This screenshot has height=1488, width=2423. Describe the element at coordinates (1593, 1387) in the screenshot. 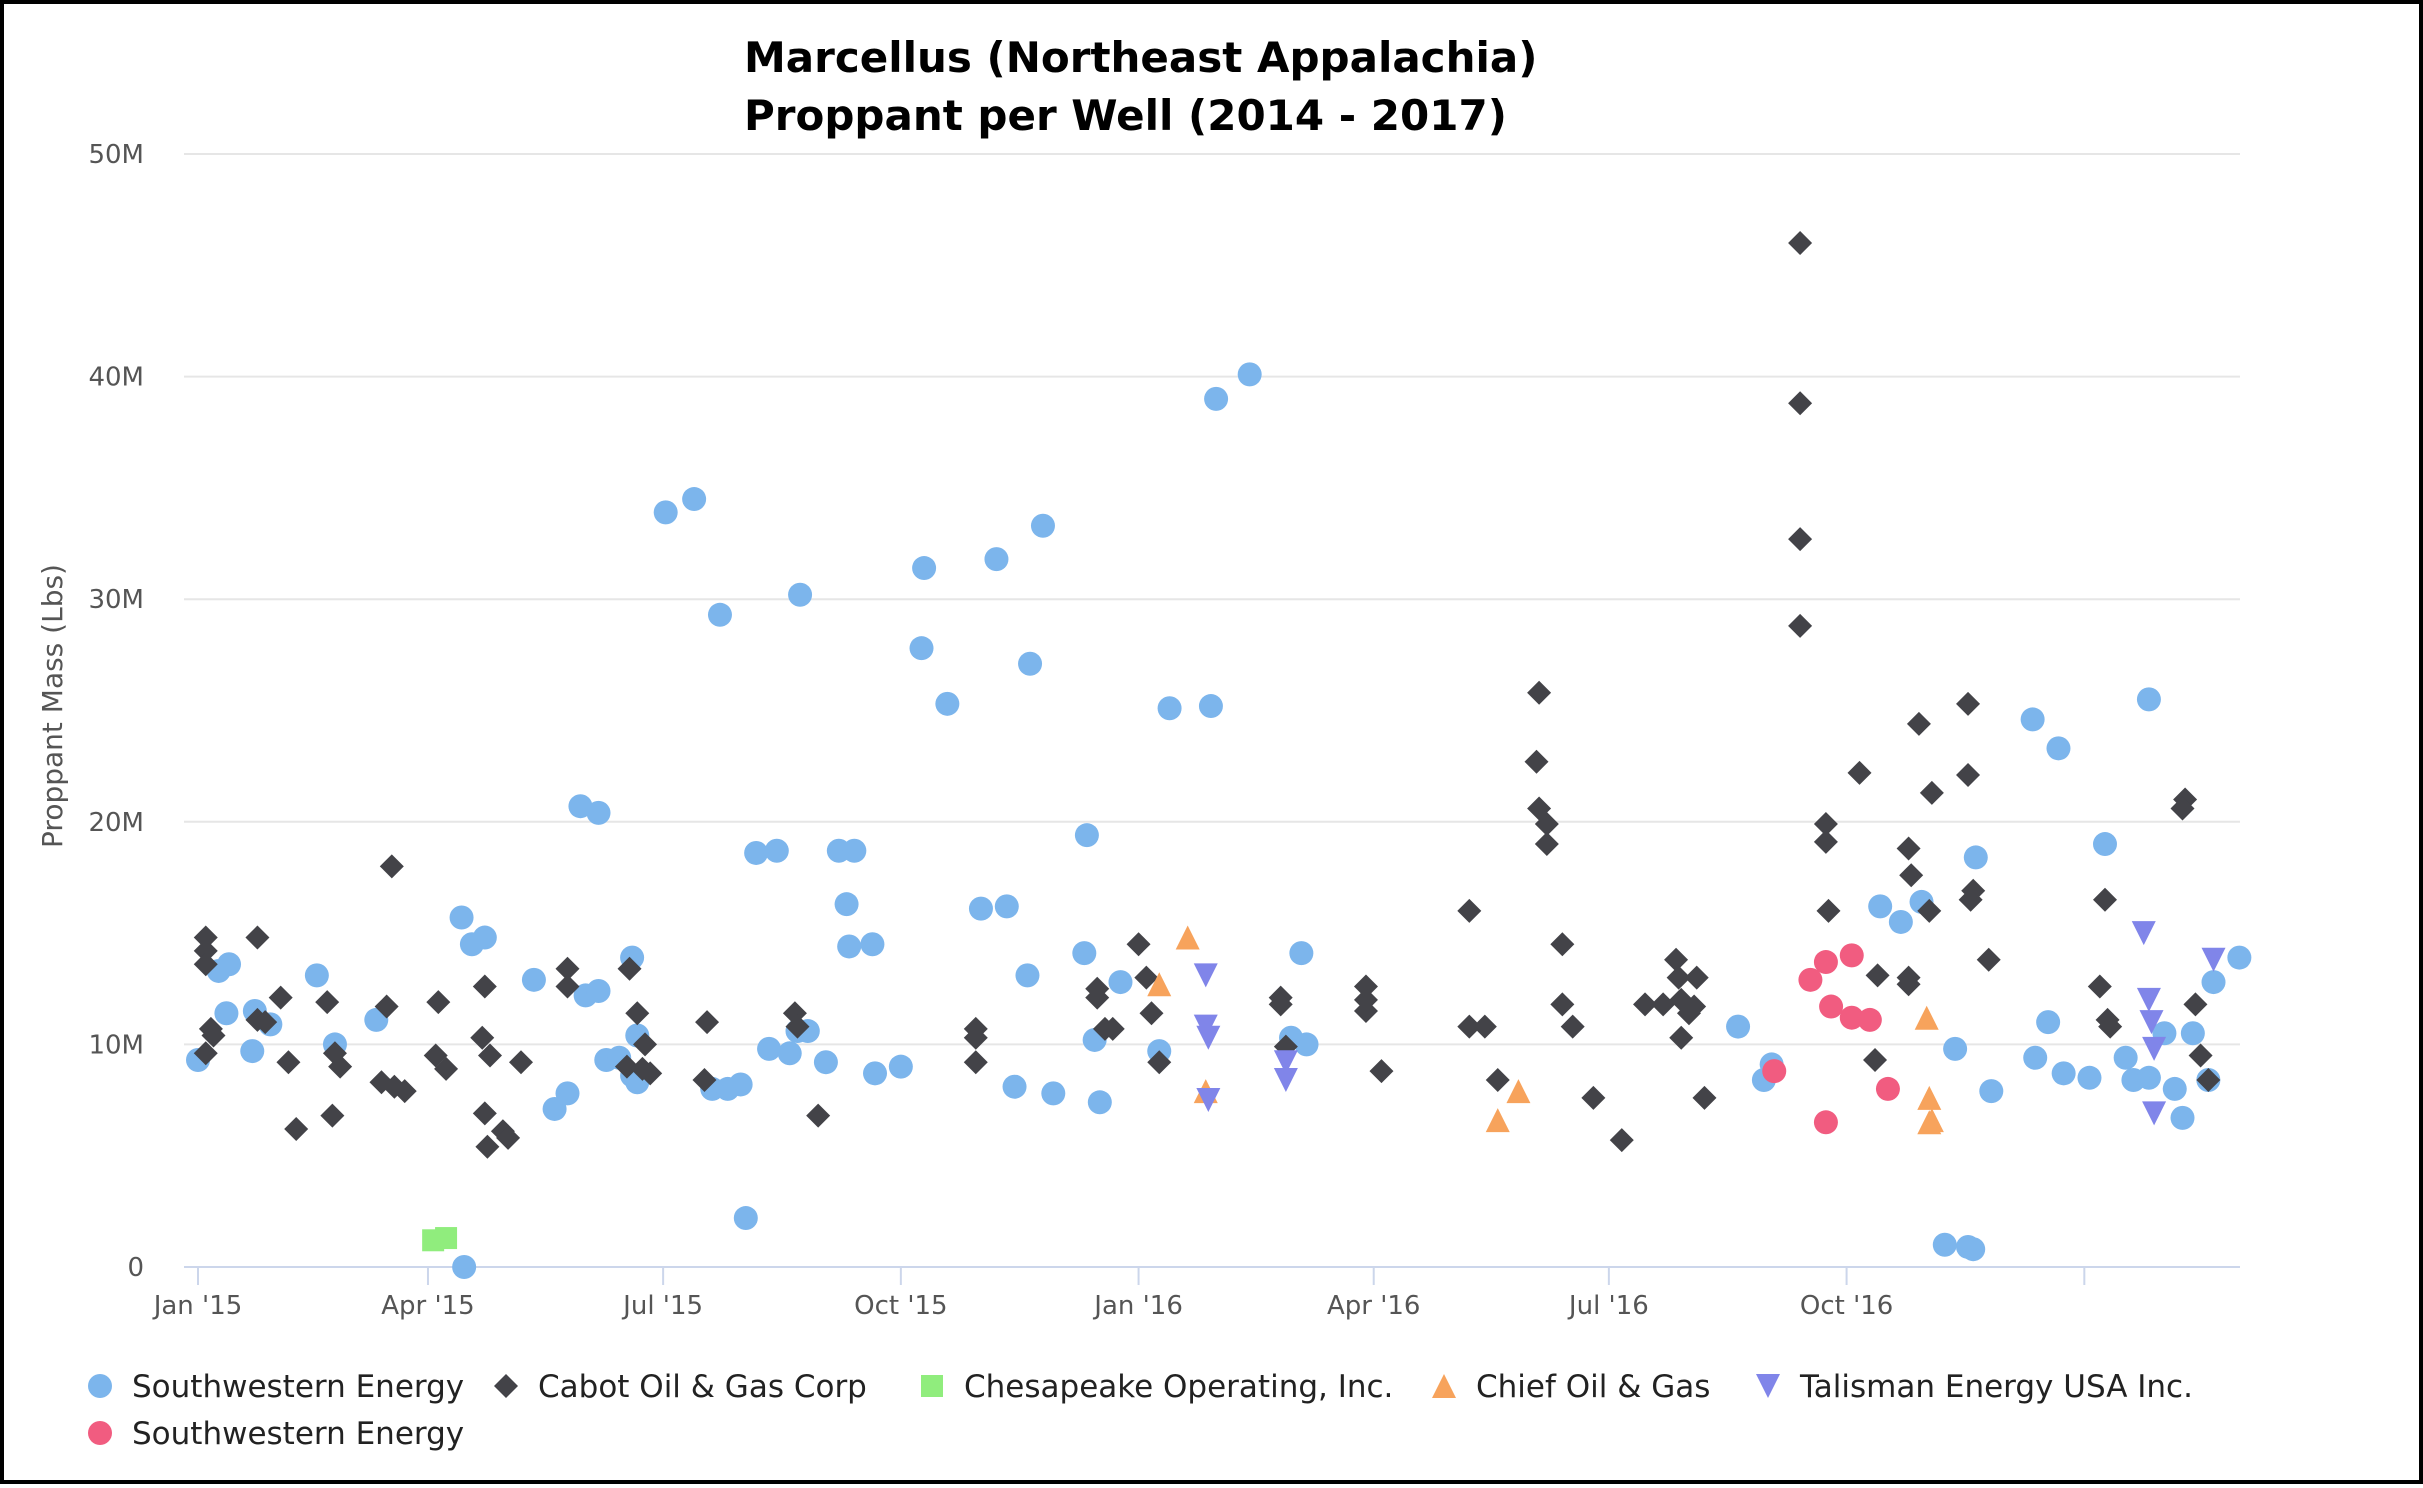

I see `legend-label: Chief Oil & Gas` at that location.